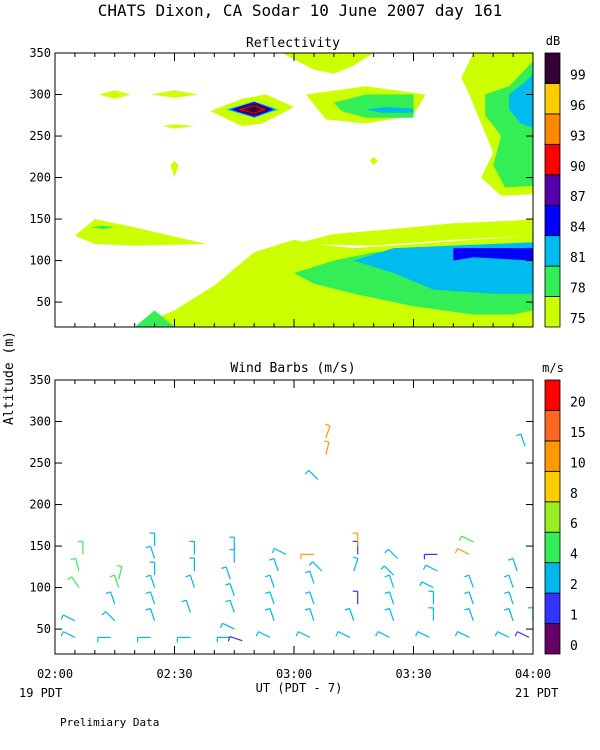  Describe the element at coordinates (578, 197) in the screenshot. I see `reflectivity-colorbar-label: 87` at that location.